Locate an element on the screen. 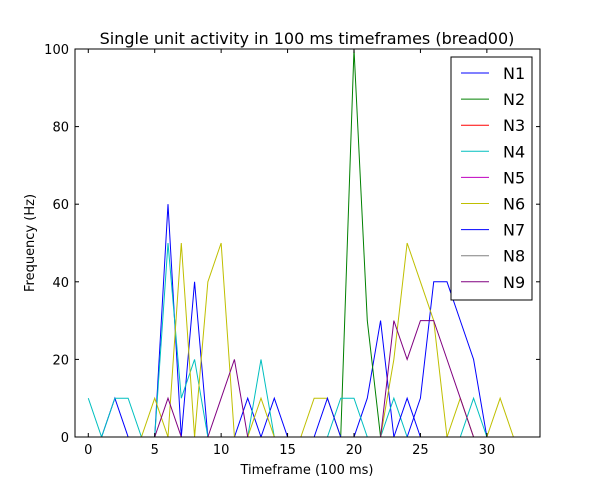 This screenshot has width=600, height=500. legend-box is located at coordinates (491, 178).